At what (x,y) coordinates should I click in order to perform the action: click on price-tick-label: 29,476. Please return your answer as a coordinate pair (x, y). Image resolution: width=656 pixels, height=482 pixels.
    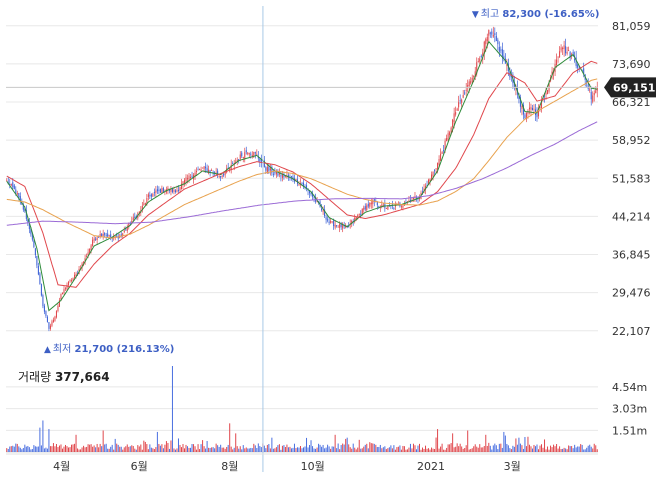
    Looking at the image, I should click on (631, 293).